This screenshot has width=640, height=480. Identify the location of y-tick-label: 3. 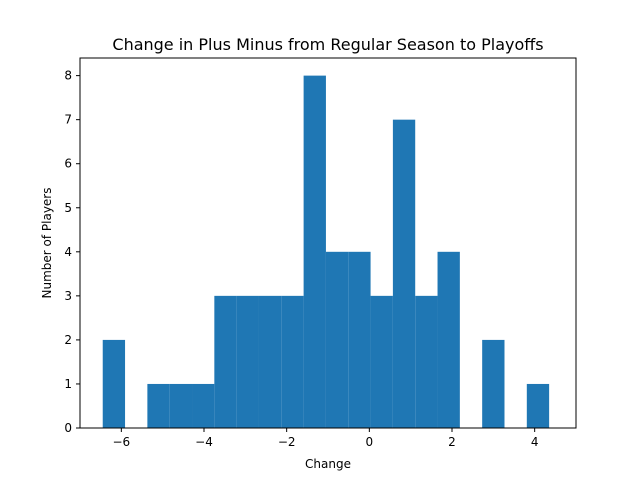
(68, 296).